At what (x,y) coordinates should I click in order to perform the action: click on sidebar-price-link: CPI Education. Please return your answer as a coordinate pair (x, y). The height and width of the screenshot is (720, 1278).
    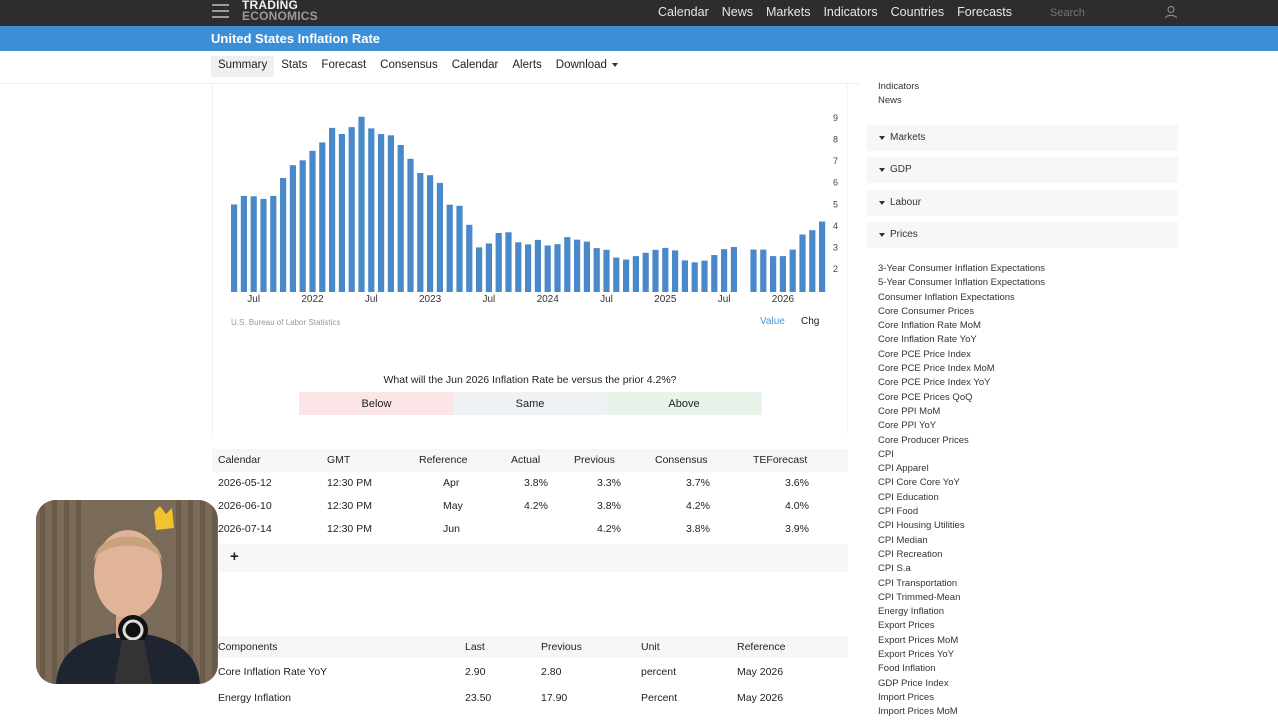
    Looking at the image, I should click on (908, 497).